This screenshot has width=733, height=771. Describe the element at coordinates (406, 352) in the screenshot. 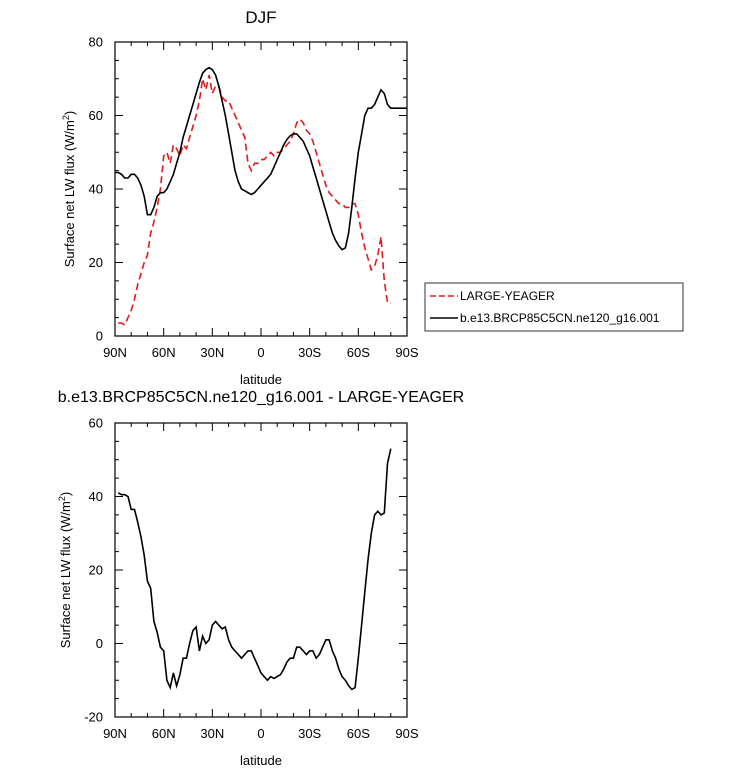

I see `top-x-tick-label: 90S` at that location.